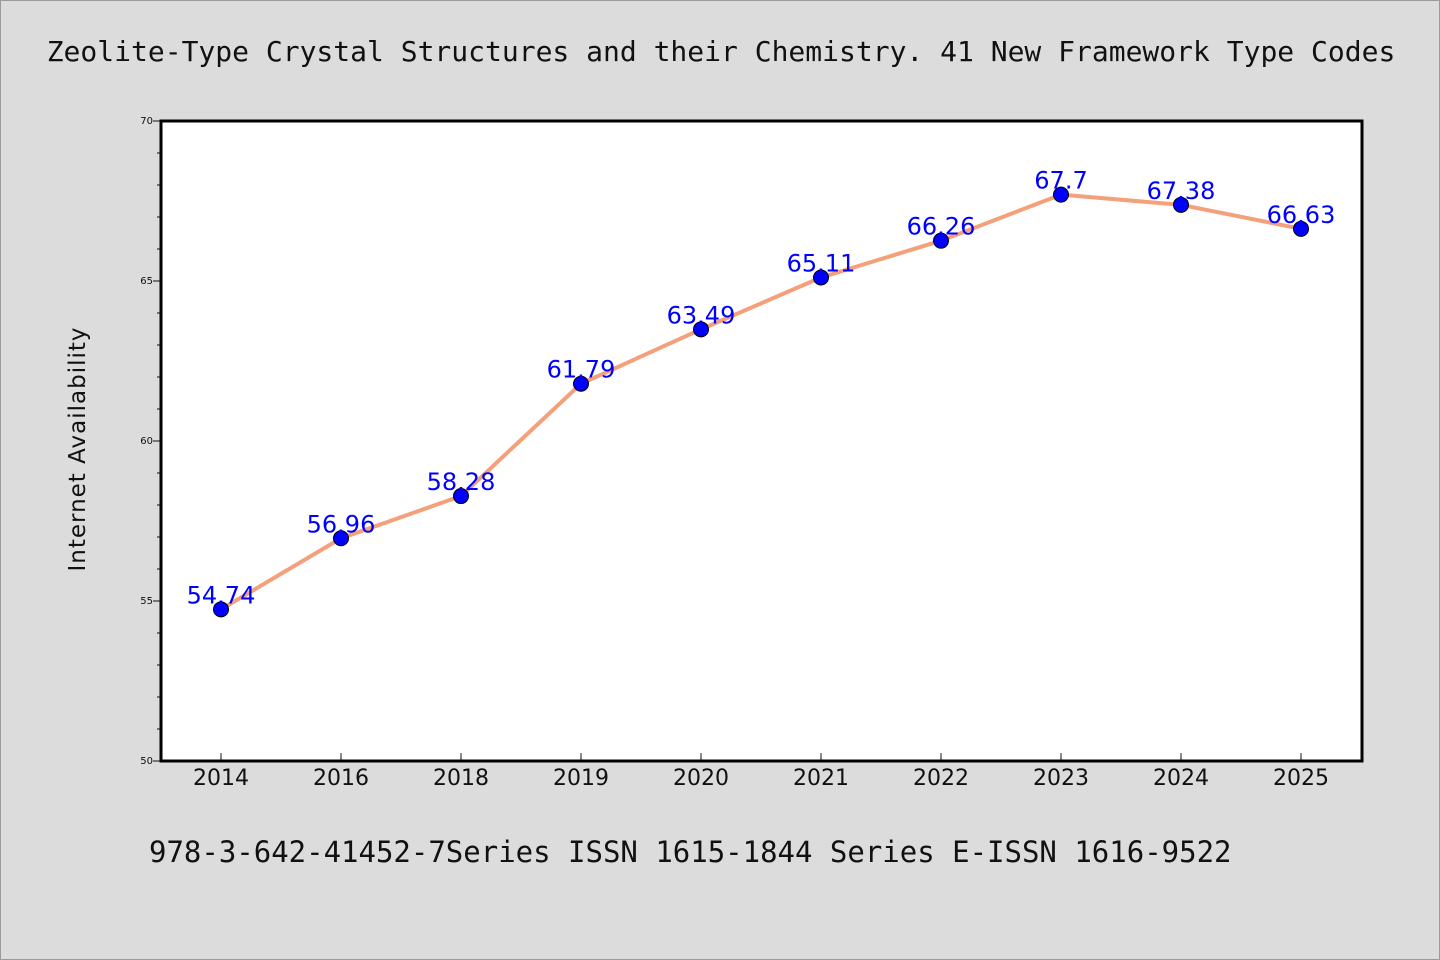  What do you see at coordinates (341, 524) in the screenshot?
I see `data-label: 56.96` at bounding box center [341, 524].